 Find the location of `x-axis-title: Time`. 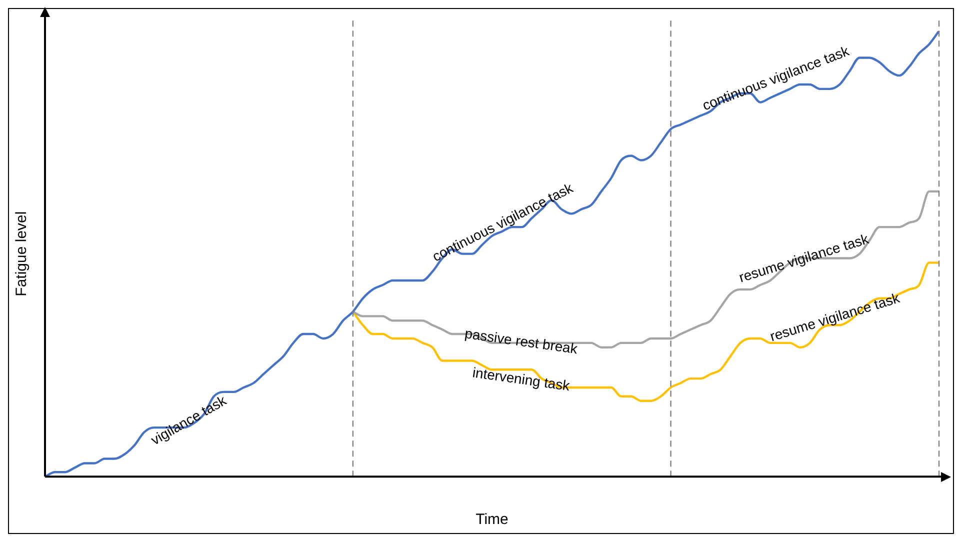

x-axis-title: Time is located at coordinates (492, 519).